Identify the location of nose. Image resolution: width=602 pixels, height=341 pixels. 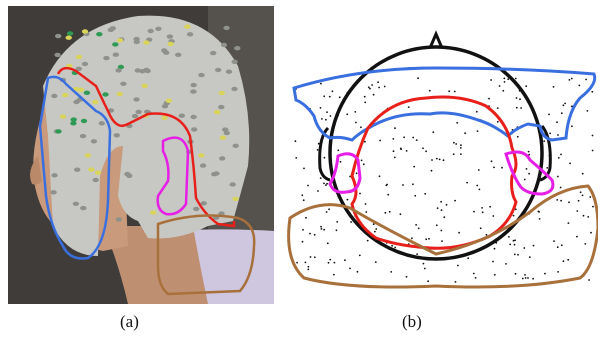
(36, 170).